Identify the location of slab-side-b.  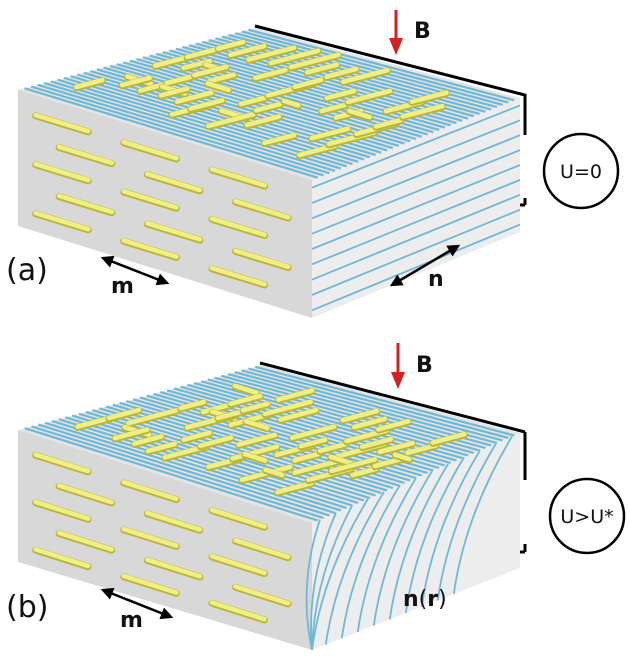
(416, 541).